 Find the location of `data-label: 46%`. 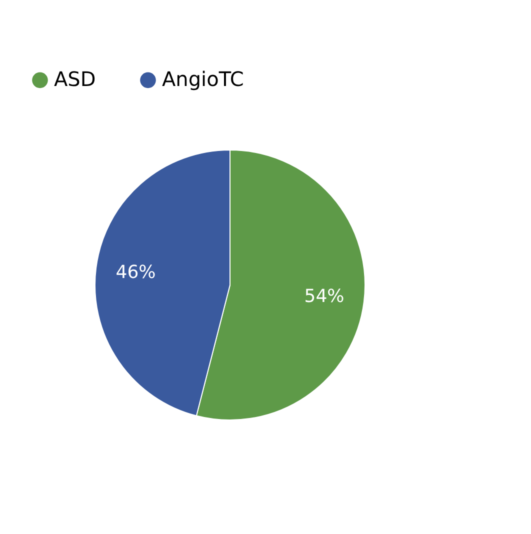

data-label: 46% is located at coordinates (136, 273).